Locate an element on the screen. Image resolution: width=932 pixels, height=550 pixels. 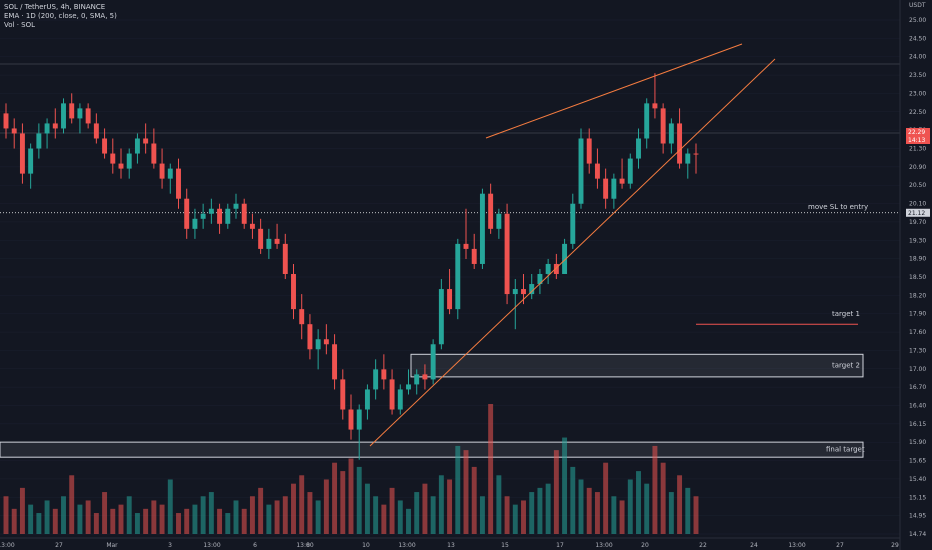
price-tick-label: 20.50 is located at coordinates (917, 185).